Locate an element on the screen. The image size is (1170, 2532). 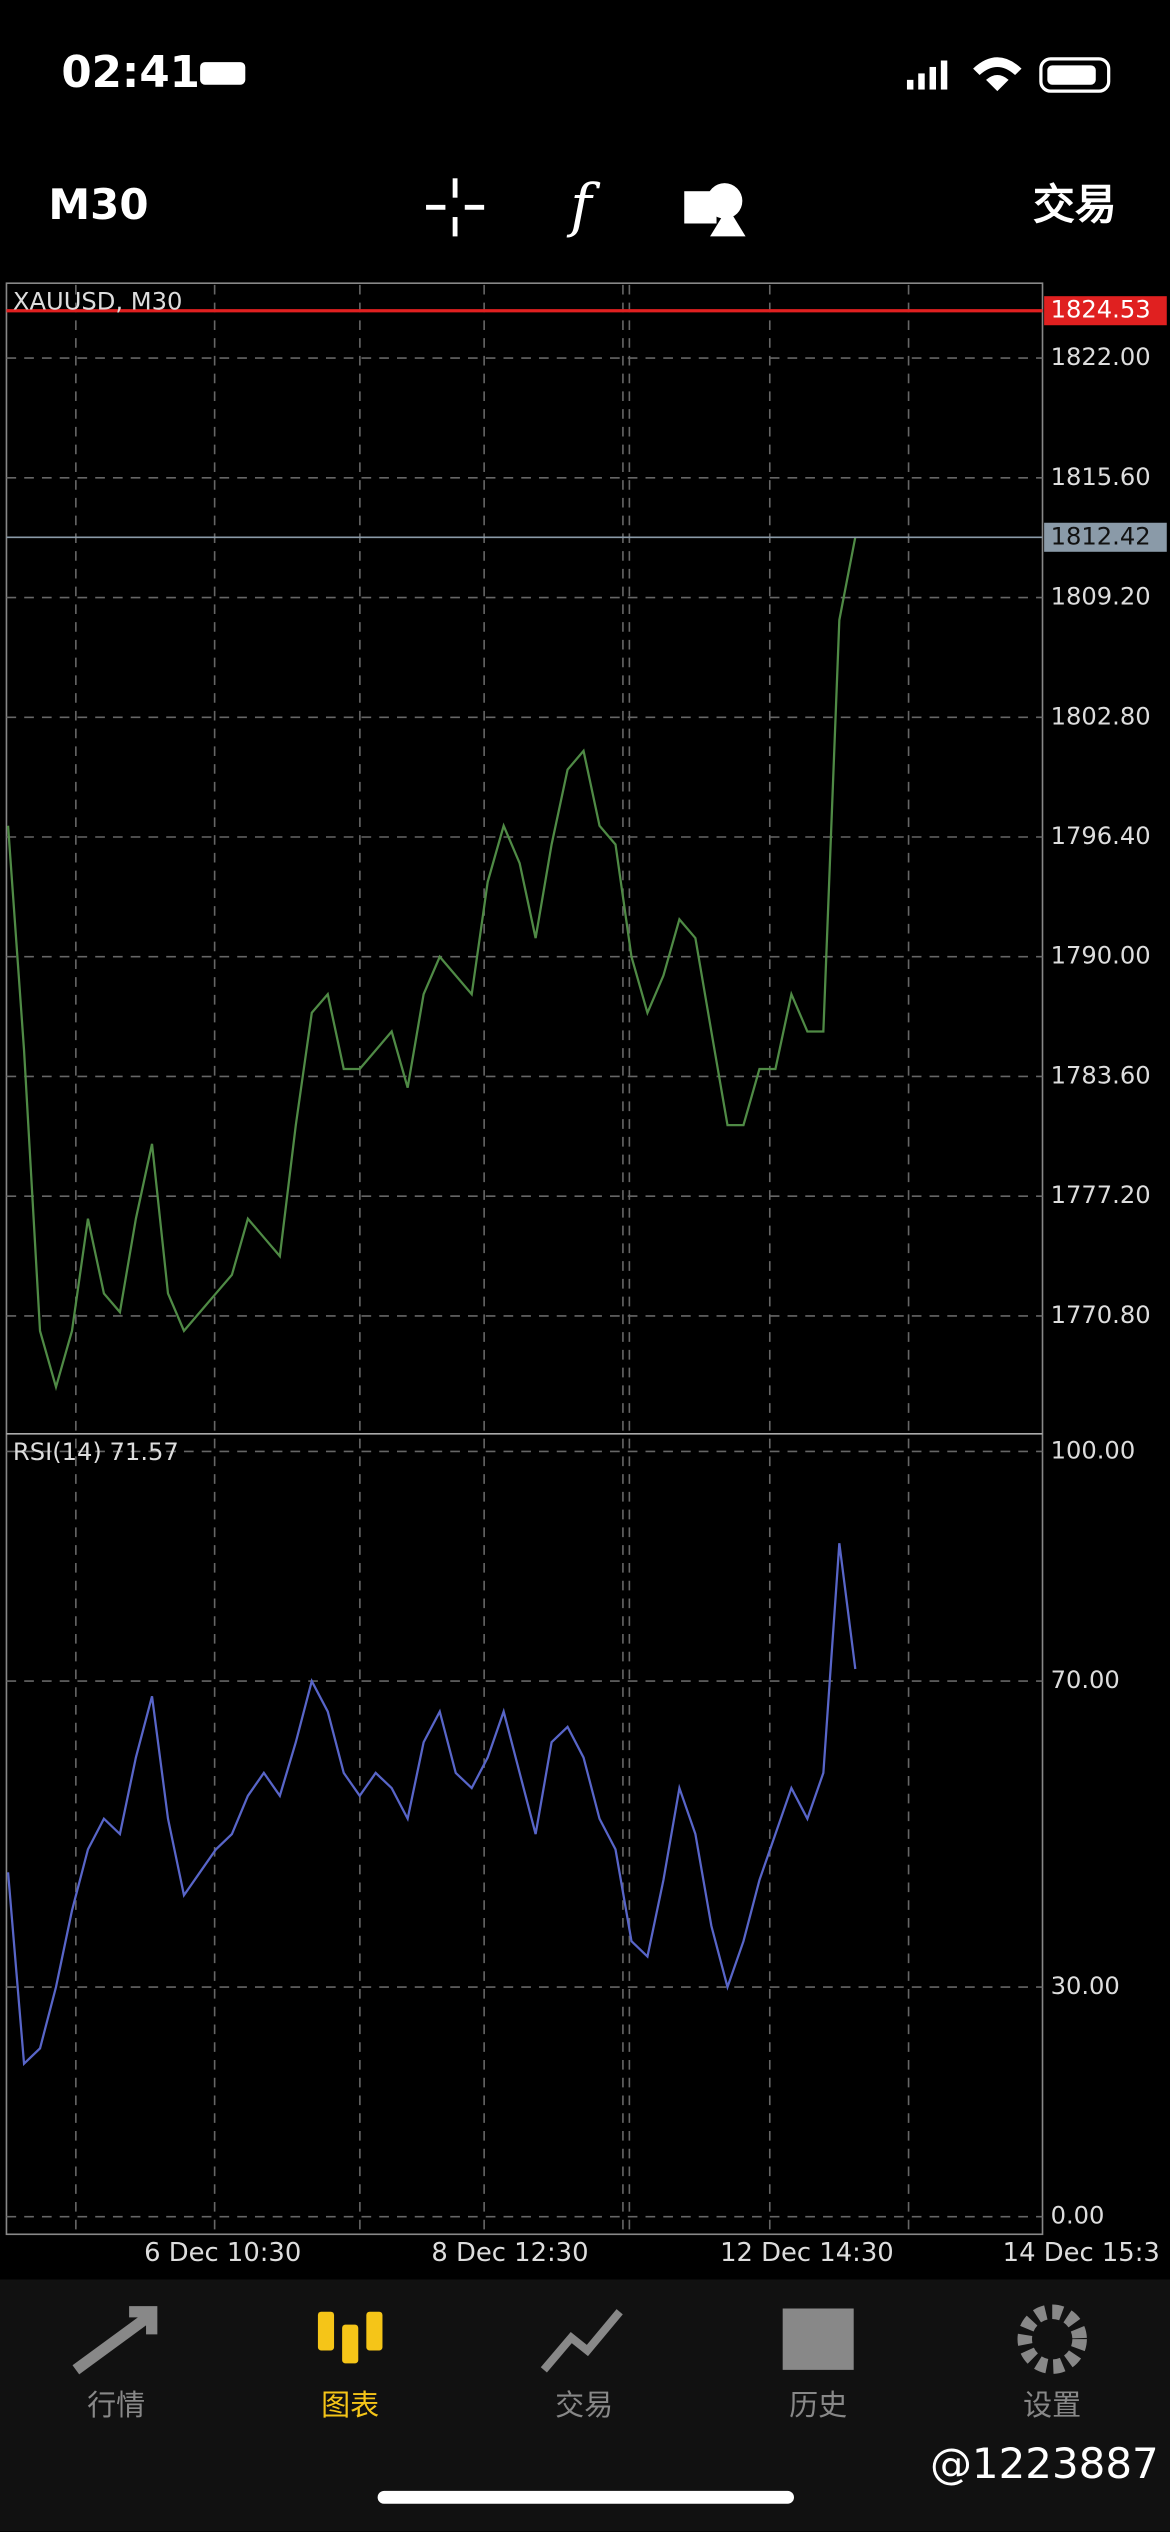
tab-bar is located at coordinates (585, 2405).